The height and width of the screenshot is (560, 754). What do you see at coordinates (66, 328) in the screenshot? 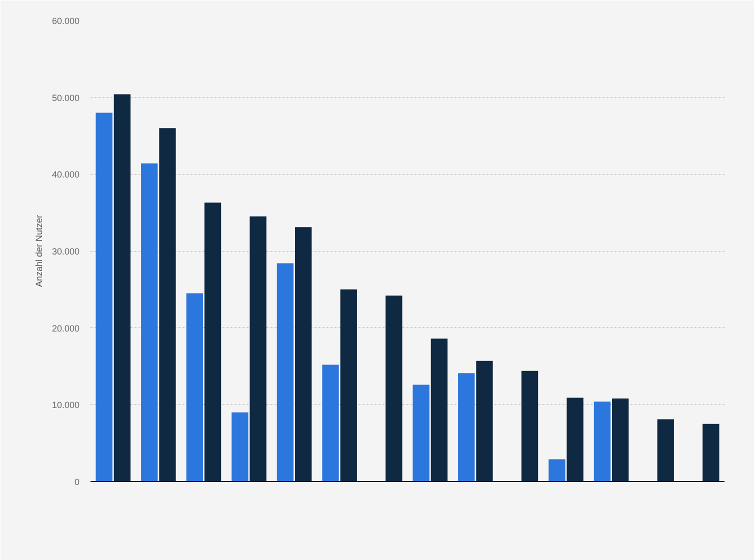
I see `y-tick-label: 20.000` at bounding box center [66, 328].